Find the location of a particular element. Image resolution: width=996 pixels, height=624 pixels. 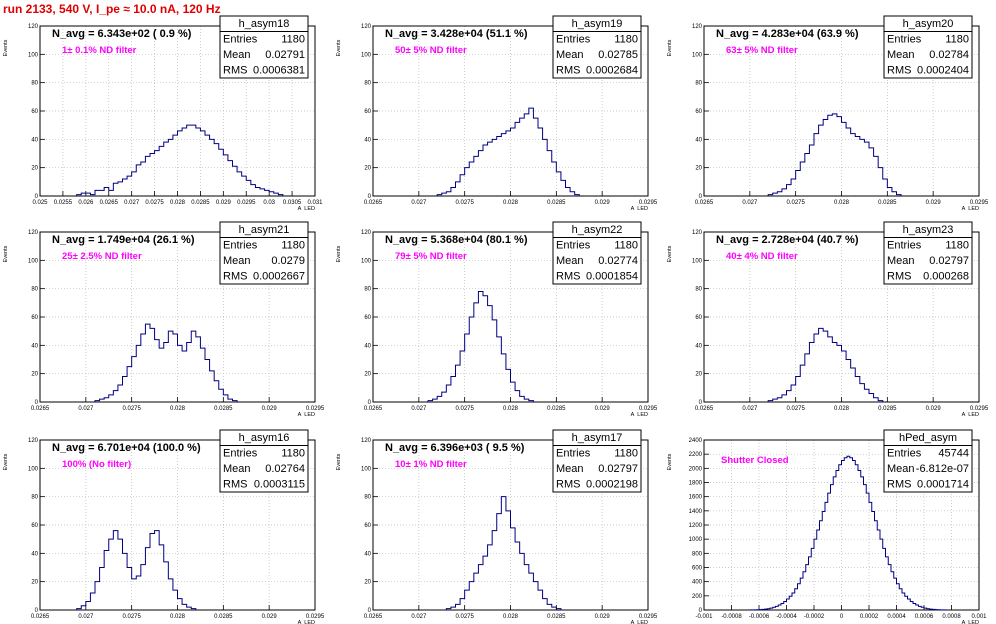

stat-value: 0.0002684 is located at coordinates (612, 71).